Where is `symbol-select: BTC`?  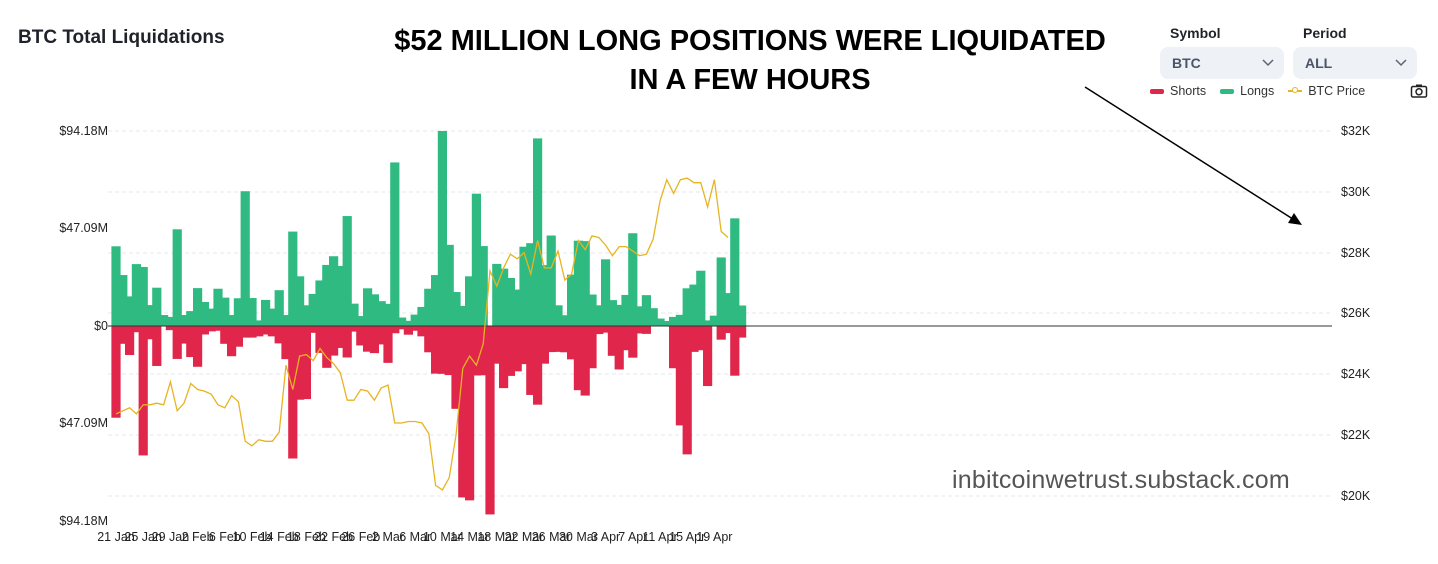
symbol-select: BTC is located at coordinates (1222, 63).